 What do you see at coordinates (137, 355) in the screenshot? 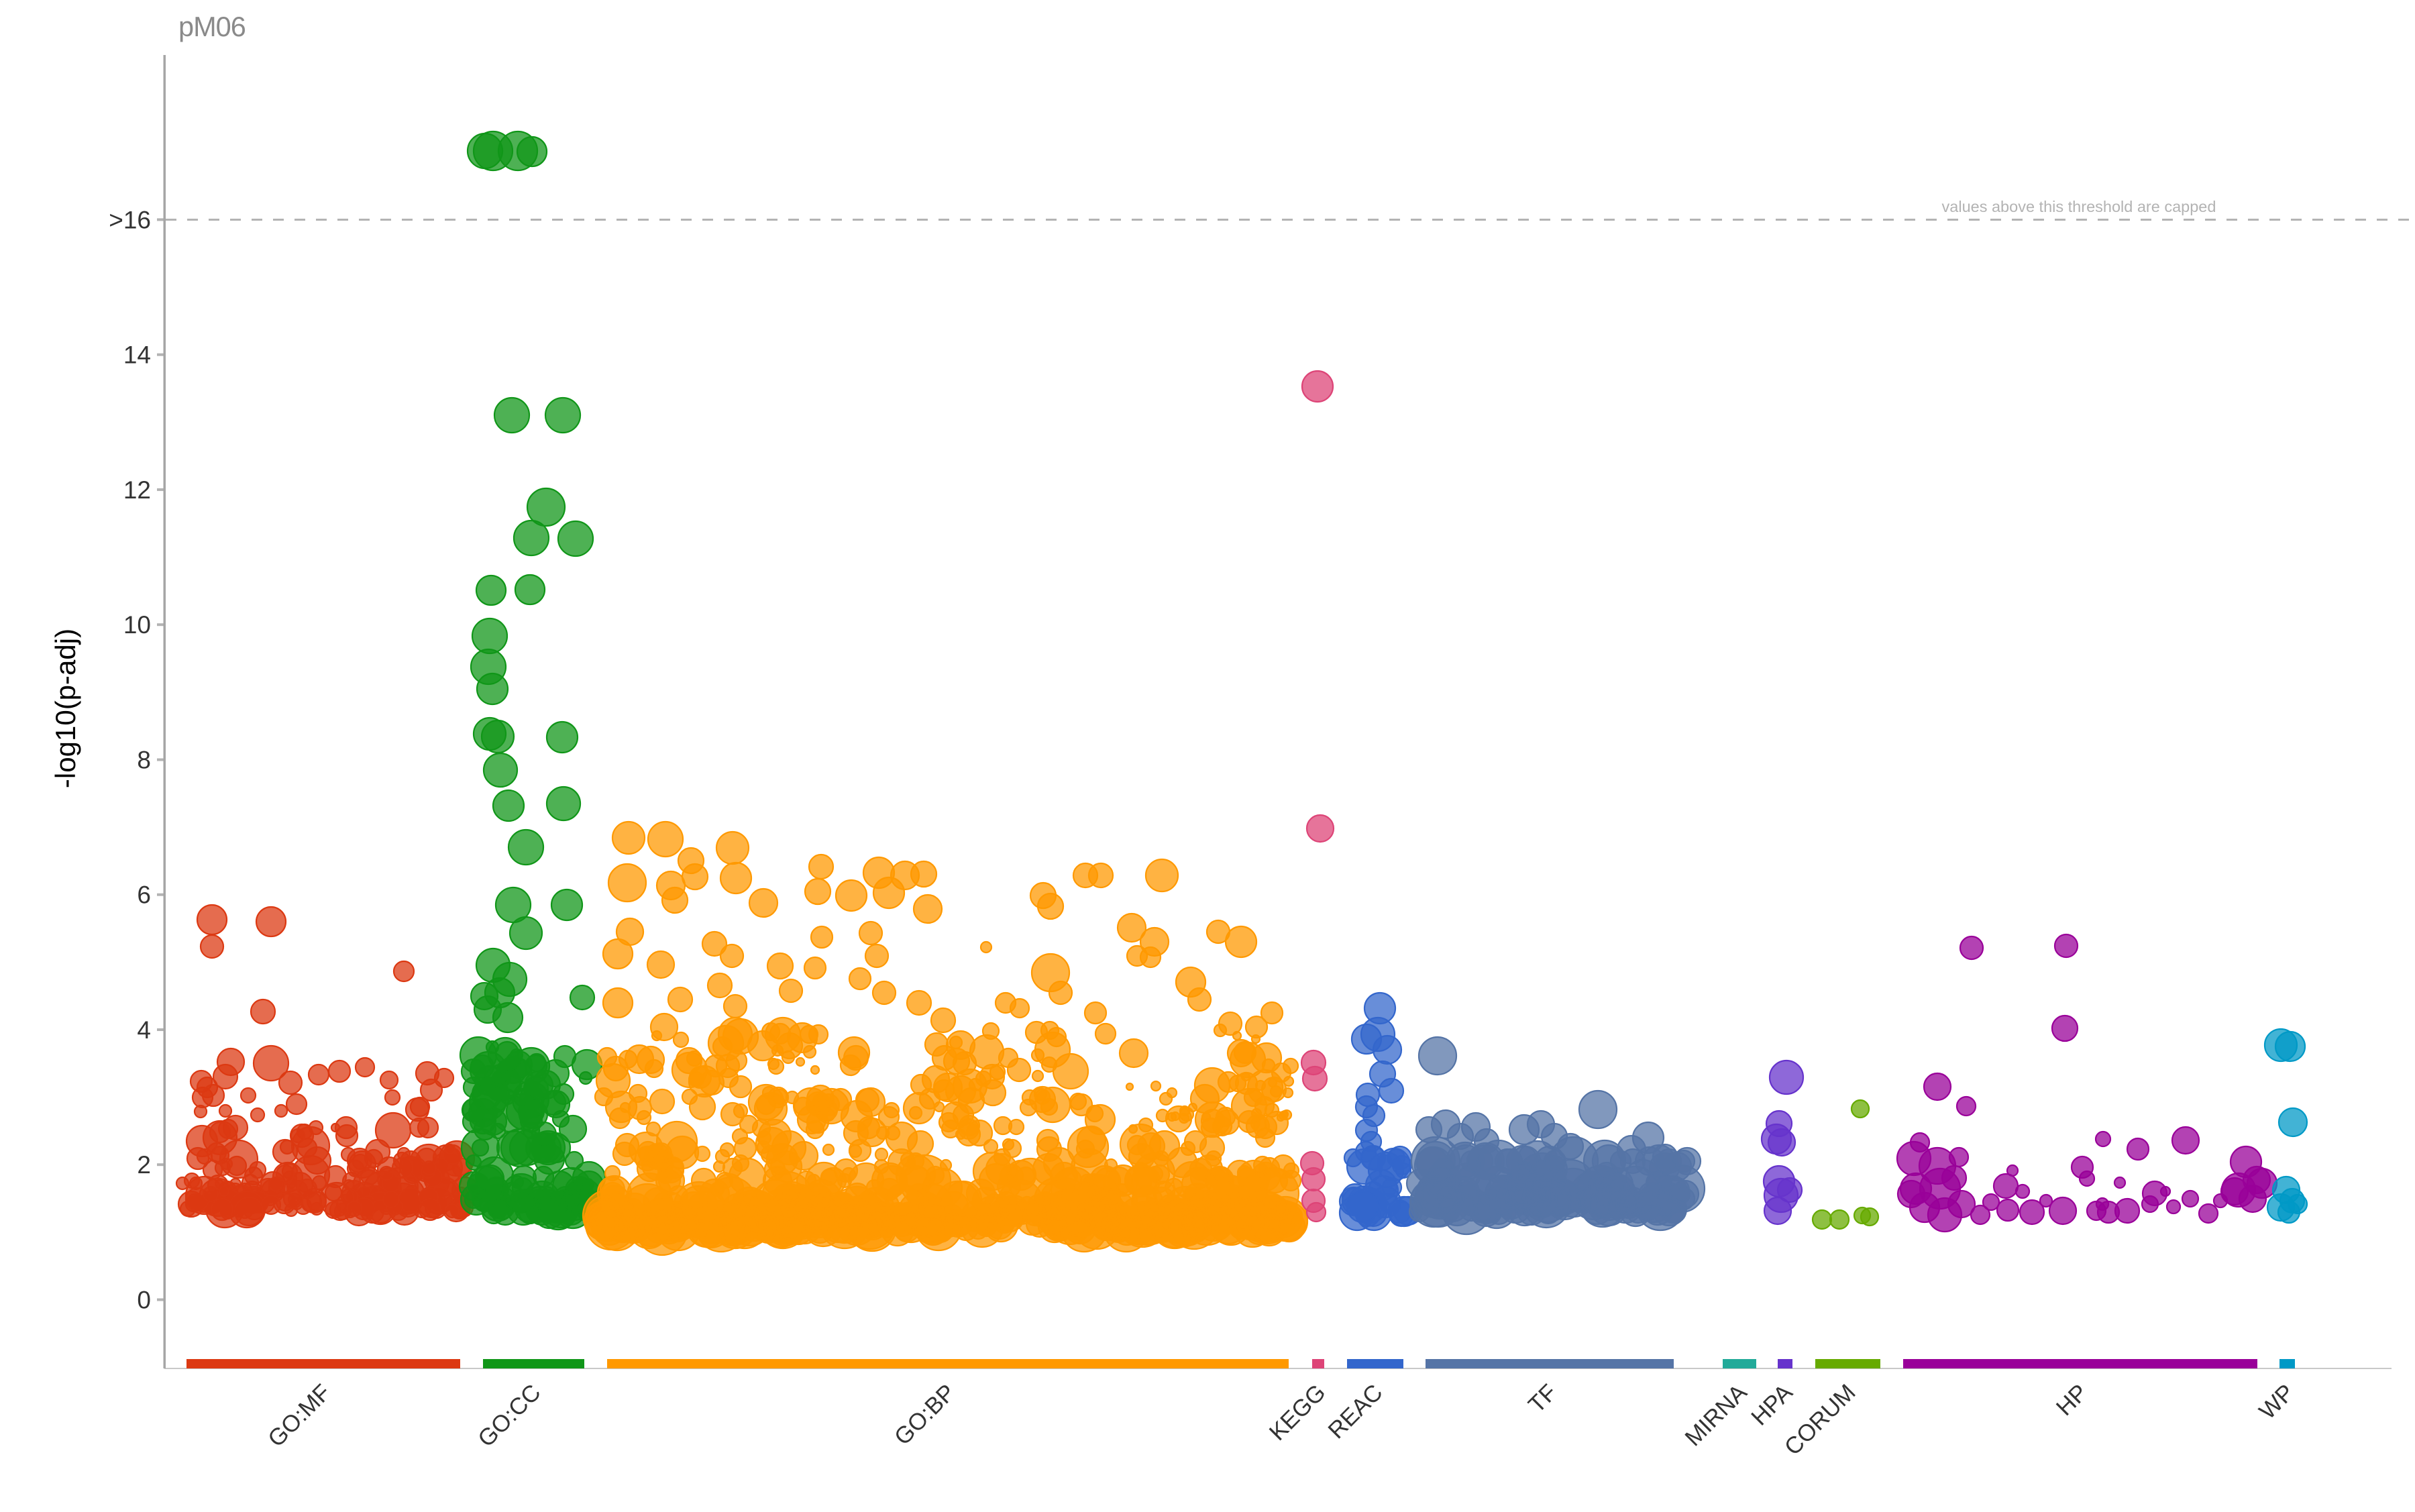
I see `svg-text: 14` at bounding box center [137, 355].